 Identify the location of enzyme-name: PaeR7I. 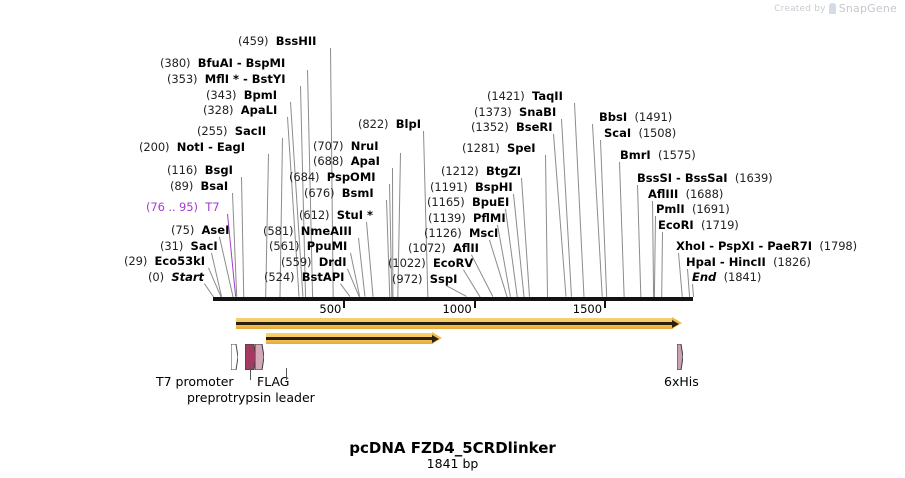
(790, 246).